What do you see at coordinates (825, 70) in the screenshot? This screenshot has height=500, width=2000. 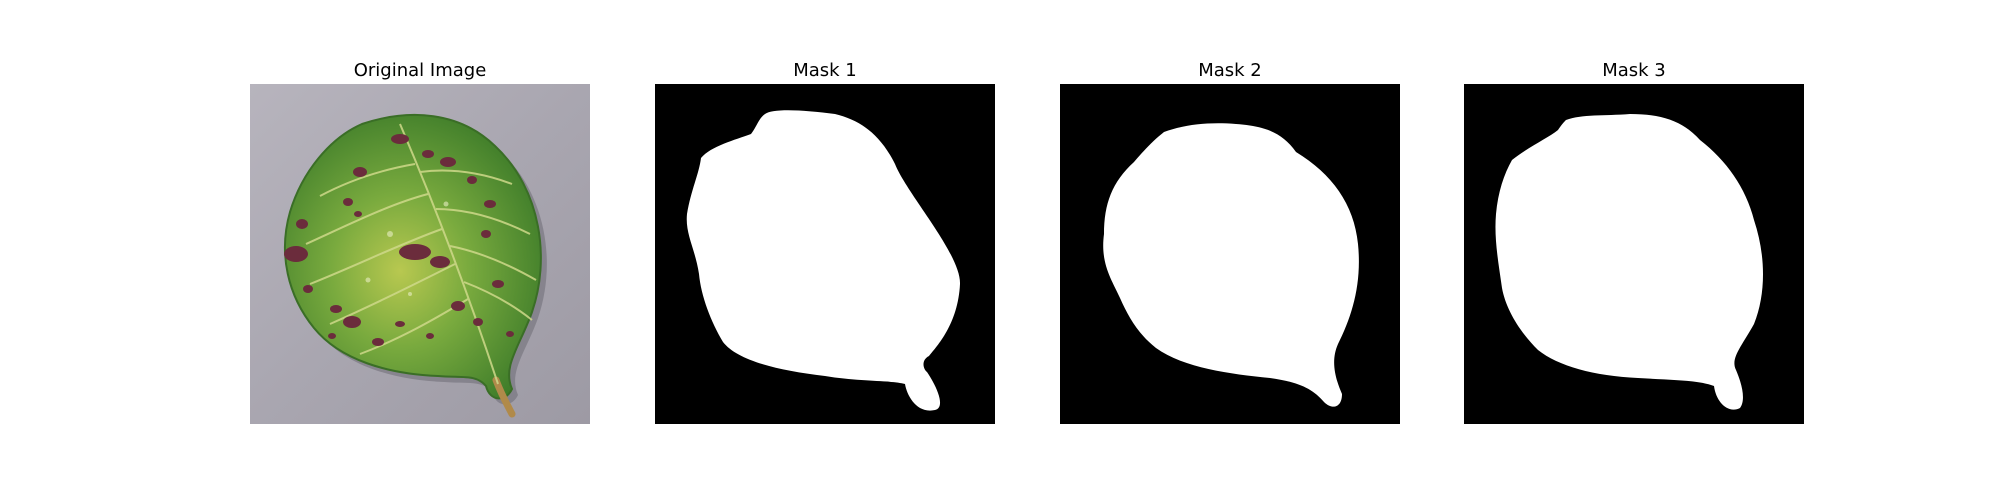 I see `mask-1-title: Mask 1` at bounding box center [825, 70].